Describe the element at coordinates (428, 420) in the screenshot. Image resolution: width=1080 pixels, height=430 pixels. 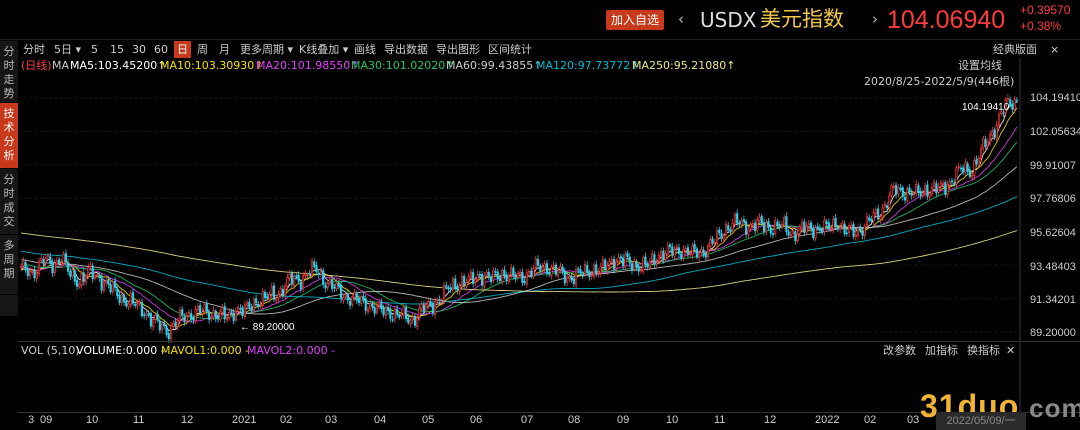
I see `x-tick-label: 05` at that location.